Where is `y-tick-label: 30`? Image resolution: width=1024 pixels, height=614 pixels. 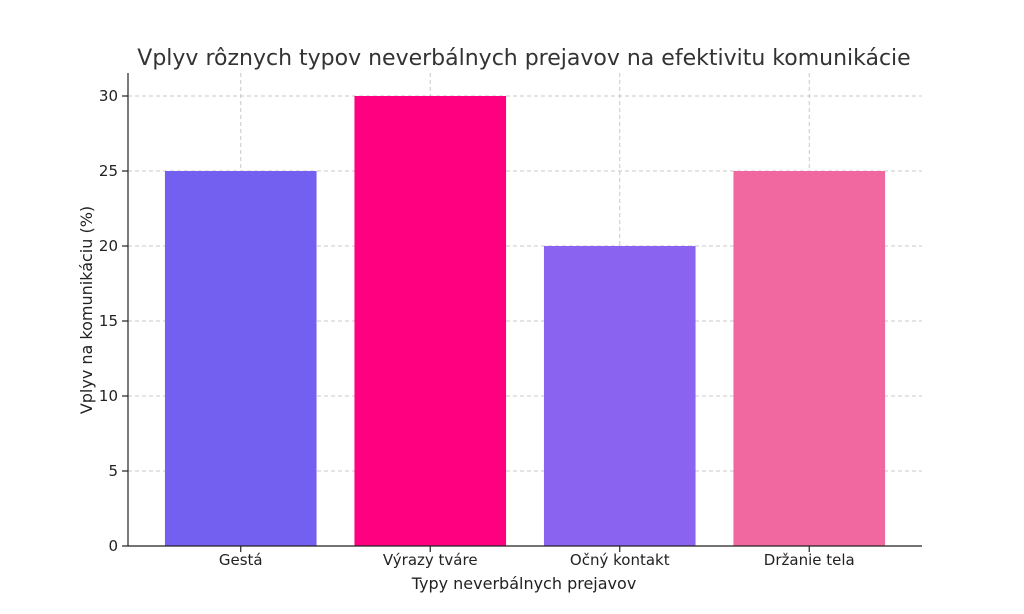 y-tick-label: 30 is located at coordinates (108, 96).